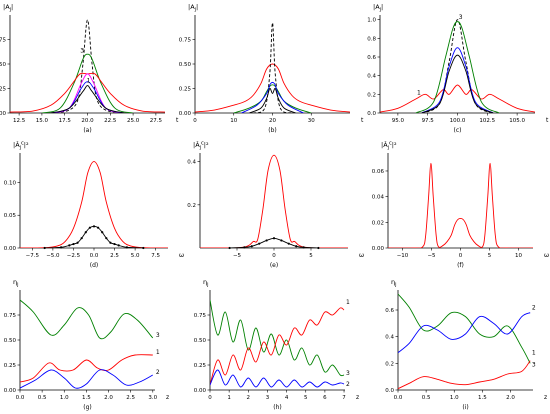 The height and width of the screenshot is (414, 550). Describe the element at coordinates (152, 398) in the screenshot. I see `x-tick-label: 3.0` at that location.